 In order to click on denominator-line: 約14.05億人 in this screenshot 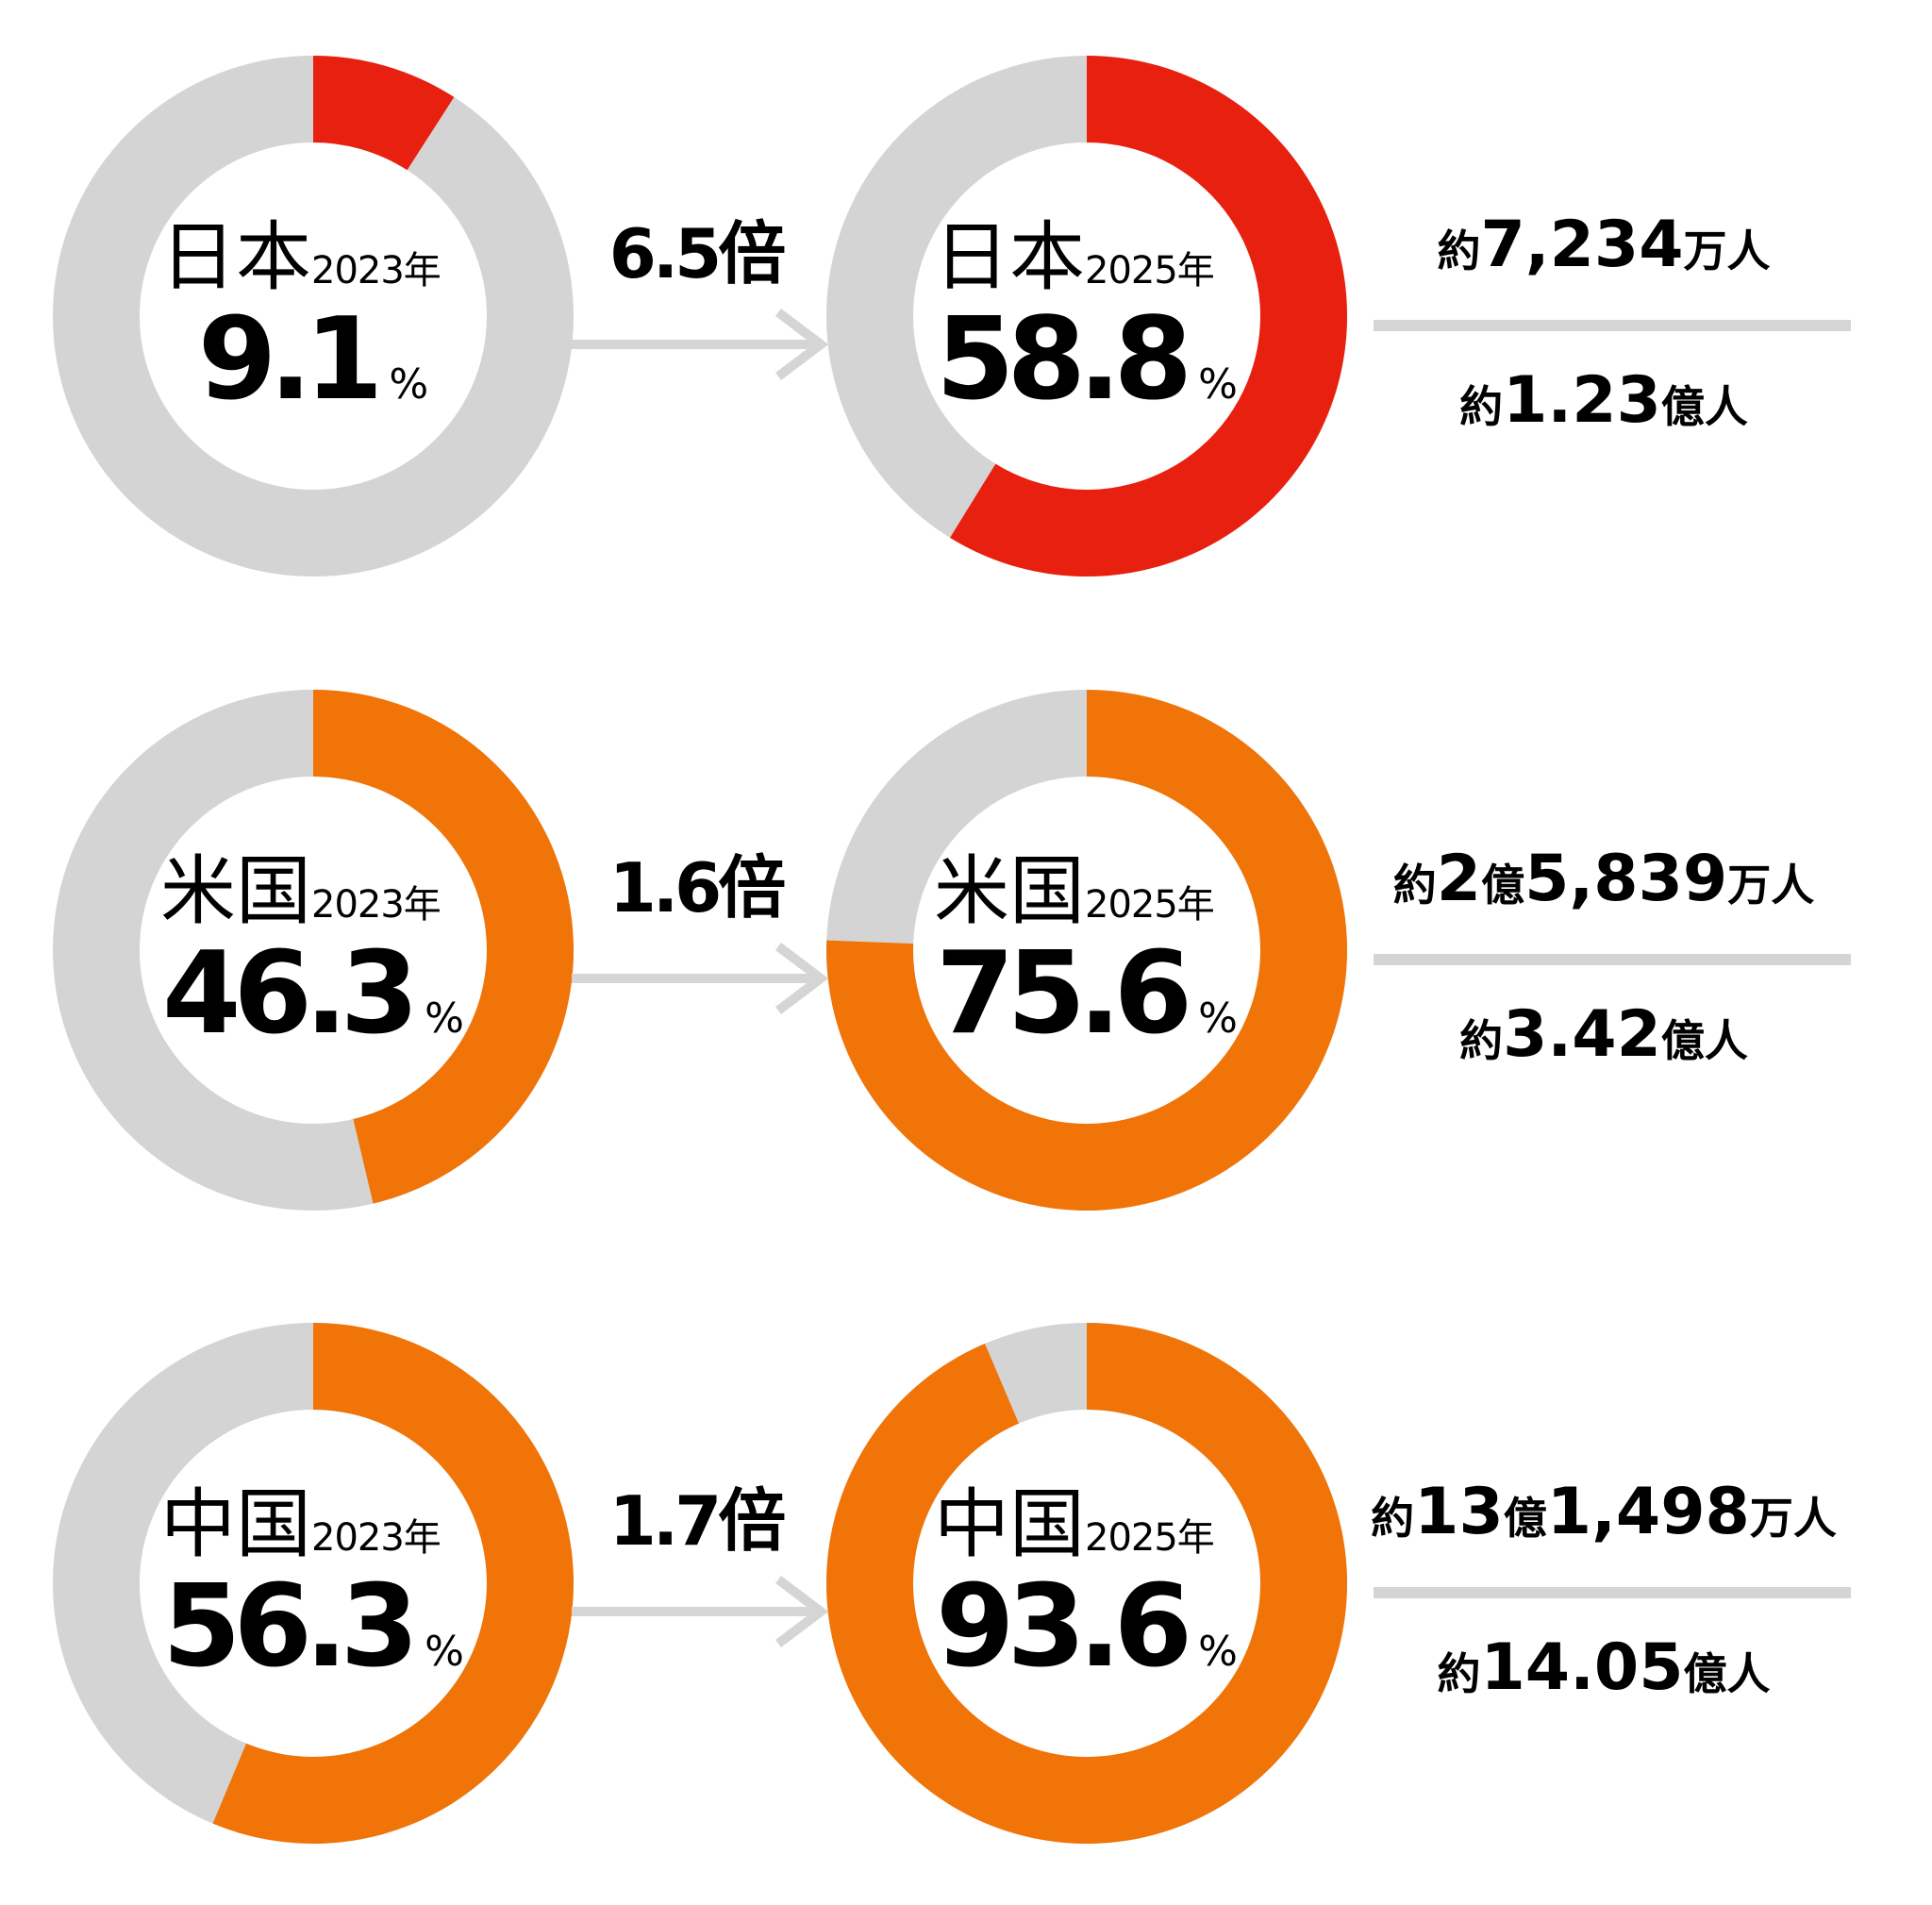, I will do `click(1604, 1667)`.